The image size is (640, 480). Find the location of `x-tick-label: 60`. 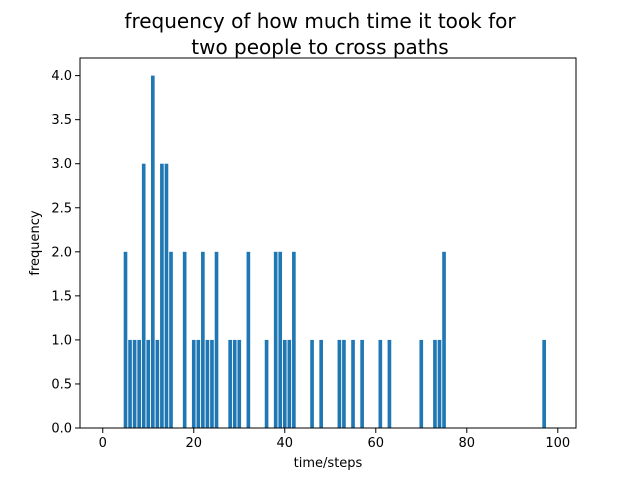

x-tick-label: 60 is located at coordinates (376, 443).